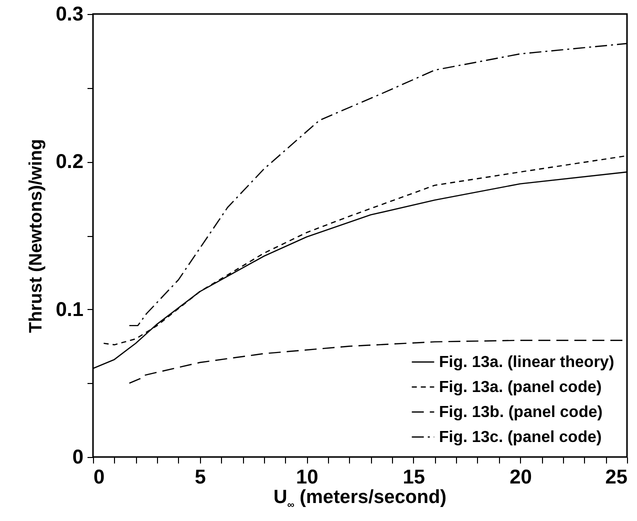 Image resolution: width=637 pixels, height=521 pixels. Describe the element at coordinates (414, 477) in the screenshot. I see `x-tick-label: 15` at that location.